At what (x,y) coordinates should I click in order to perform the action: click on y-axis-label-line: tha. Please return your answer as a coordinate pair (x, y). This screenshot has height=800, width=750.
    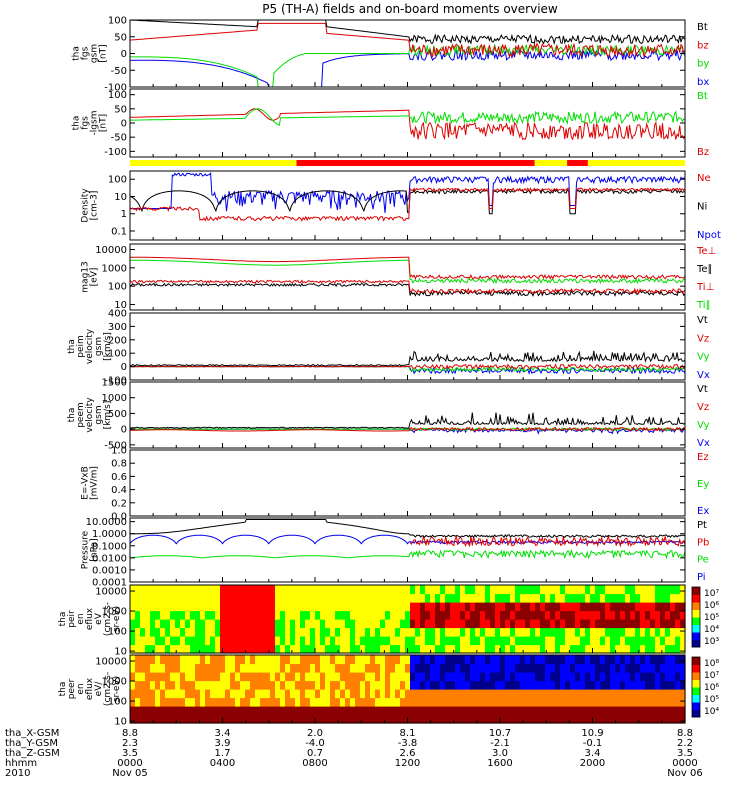
    Looking at the image, I should click on (77, 53).